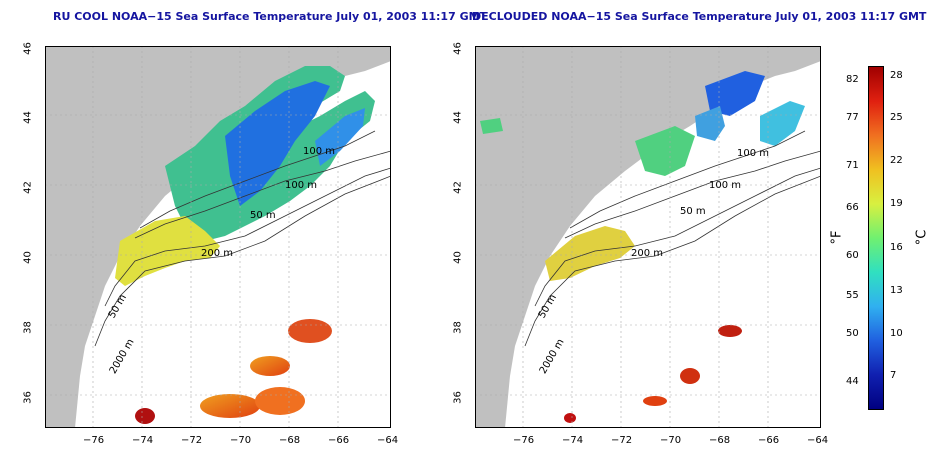  Describe the element at coordinates (896, 160) in the screenshot. I see `colorbar-c-tick: 22` at that location.